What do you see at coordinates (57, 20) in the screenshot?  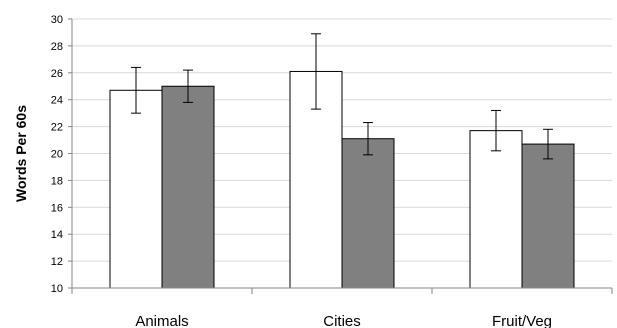 I see `y-tick-label: 30` at bounding box center [57, 20].